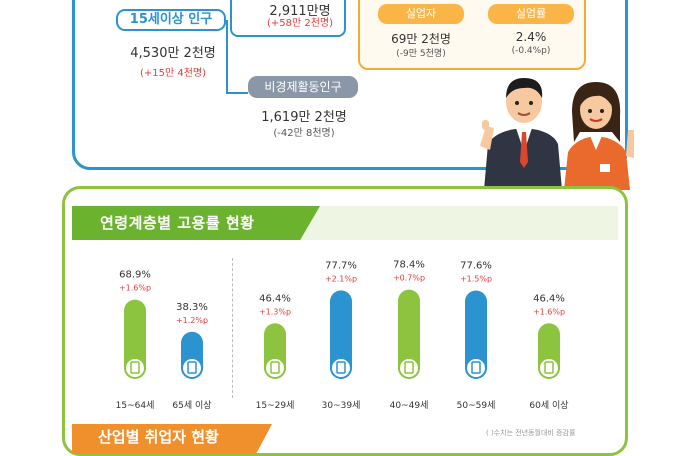 This screenshot has height=456, width=700. Describe the element at coordinates (531, 433) in the screenshot. I see `footnote: ( )수치는 전년동월대비 증감률` at that location.